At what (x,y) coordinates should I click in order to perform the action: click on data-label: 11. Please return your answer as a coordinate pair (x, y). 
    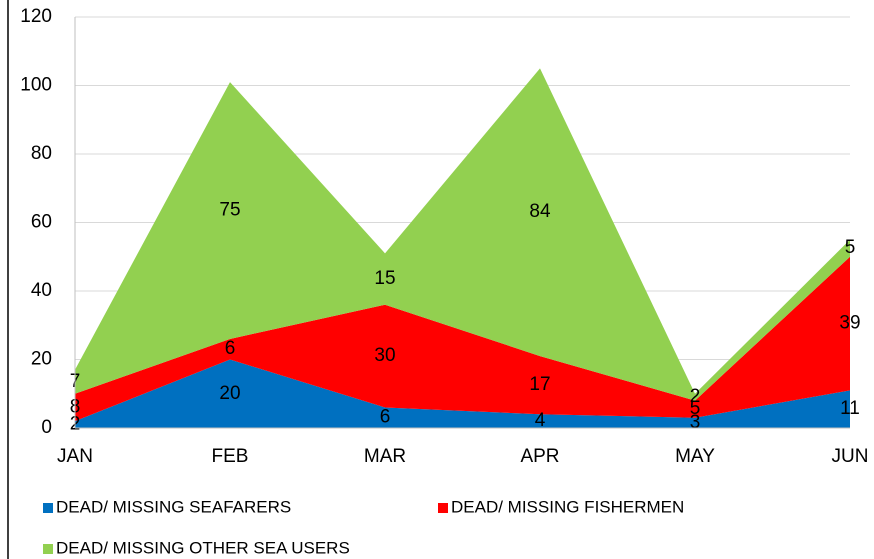
    Looking at the image, I should click on (850, 408).